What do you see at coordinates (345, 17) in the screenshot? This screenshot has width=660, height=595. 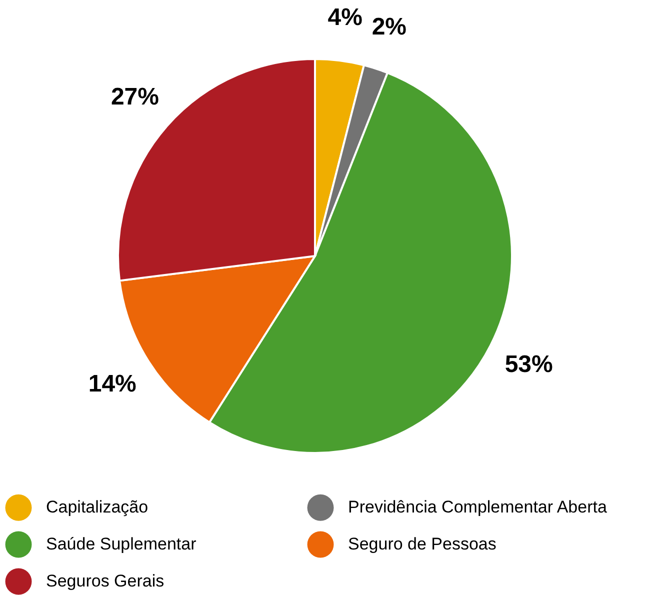 I see `data-label: 4%` at bounding box center [345, 17].